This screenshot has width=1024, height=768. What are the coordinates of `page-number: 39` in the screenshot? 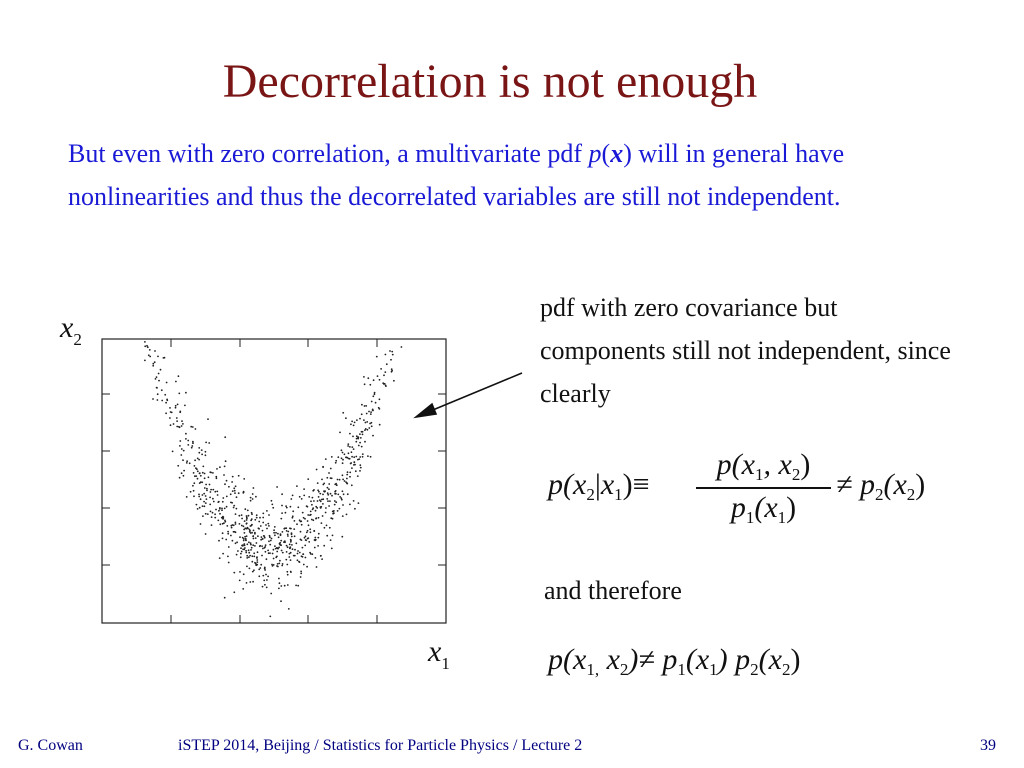 It's located at (988, 745).